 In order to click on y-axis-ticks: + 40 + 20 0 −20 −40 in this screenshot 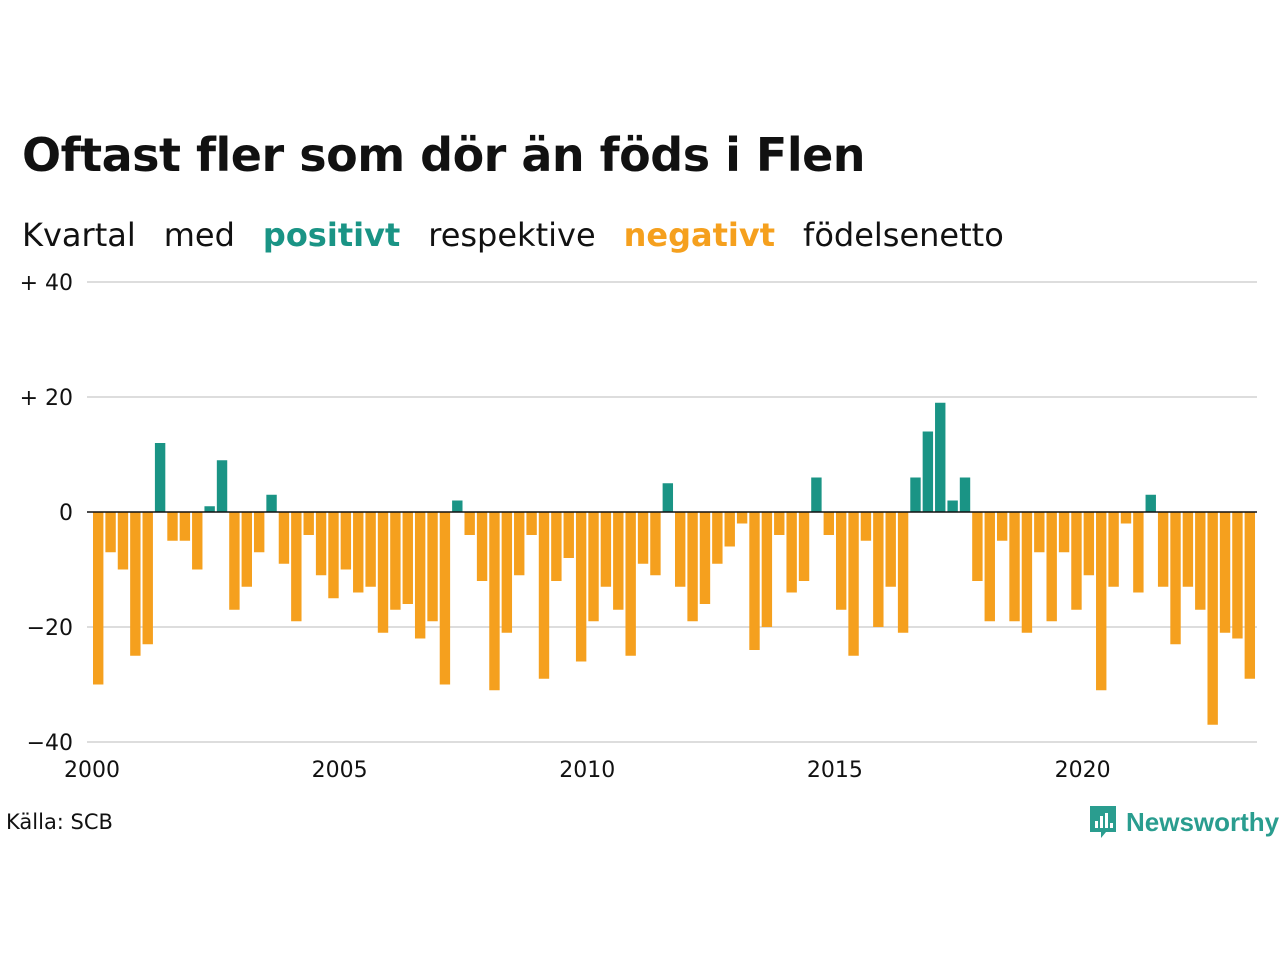, I will do `click(46, 513)`.